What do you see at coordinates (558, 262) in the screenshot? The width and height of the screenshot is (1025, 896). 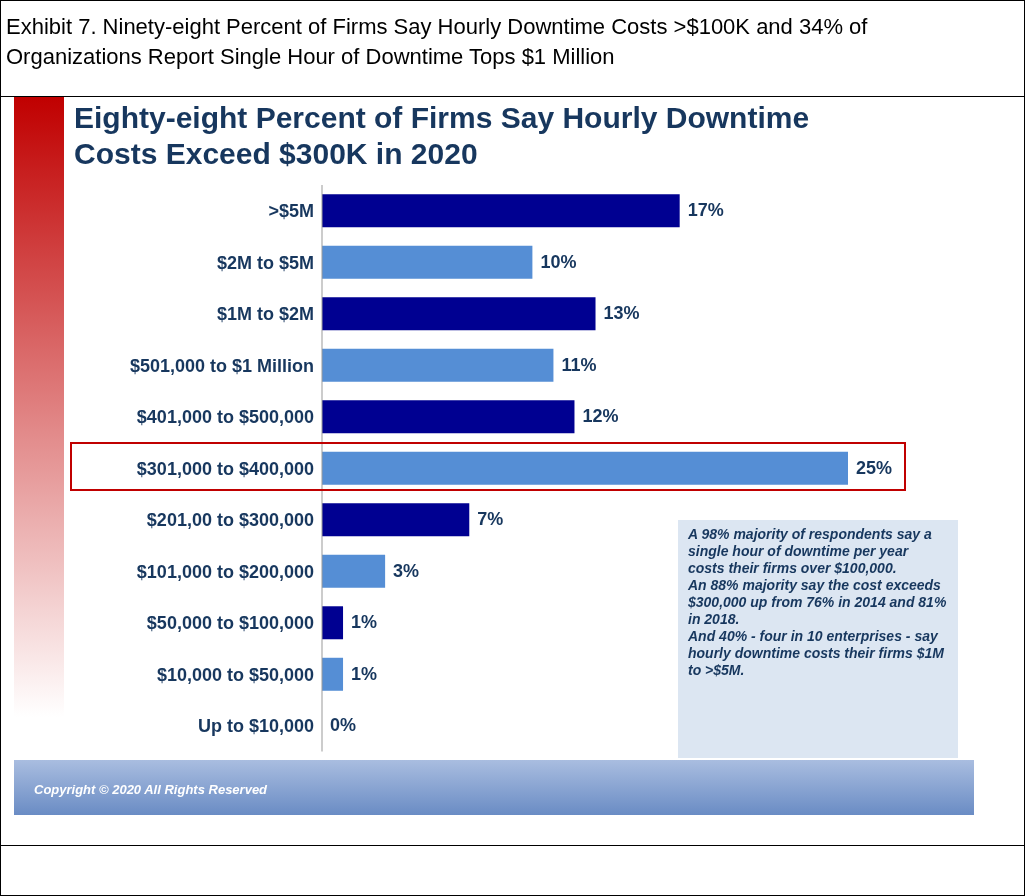 I see `data-label: 10%` at bounding box center [558, 262].